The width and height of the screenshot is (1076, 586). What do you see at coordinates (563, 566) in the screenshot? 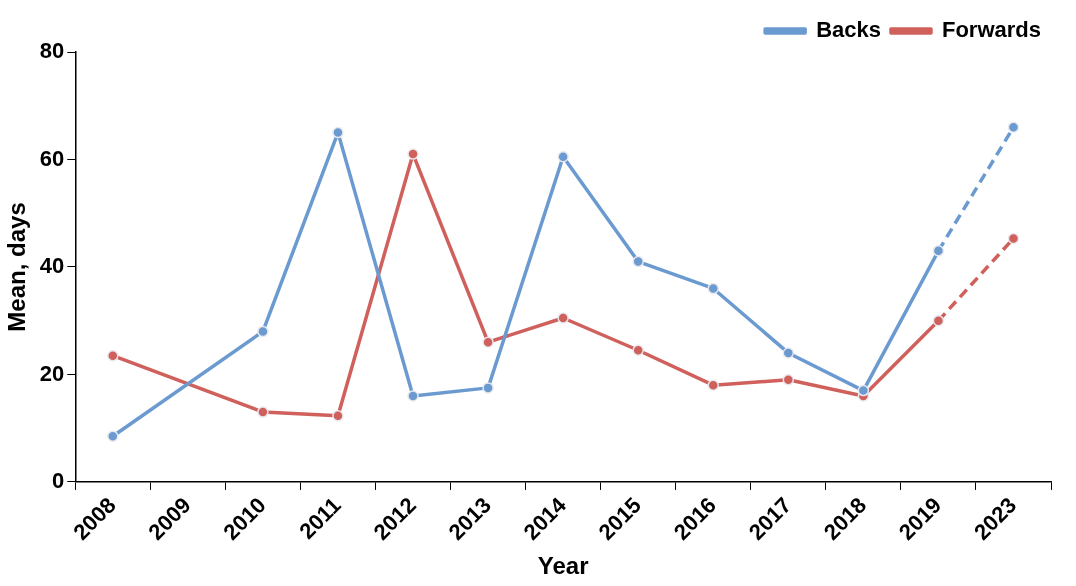
I see `x-axis-title: Year` at bounding box center [563, 566].